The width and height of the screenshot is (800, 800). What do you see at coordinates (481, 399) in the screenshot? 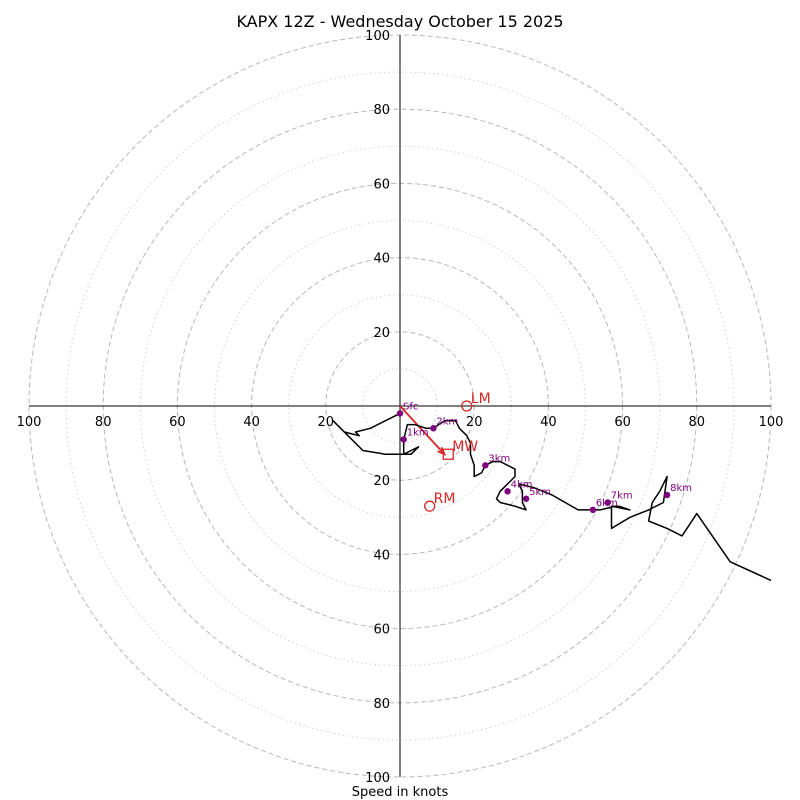
I see `storm-label: LM` at bounding box center [481, 399].